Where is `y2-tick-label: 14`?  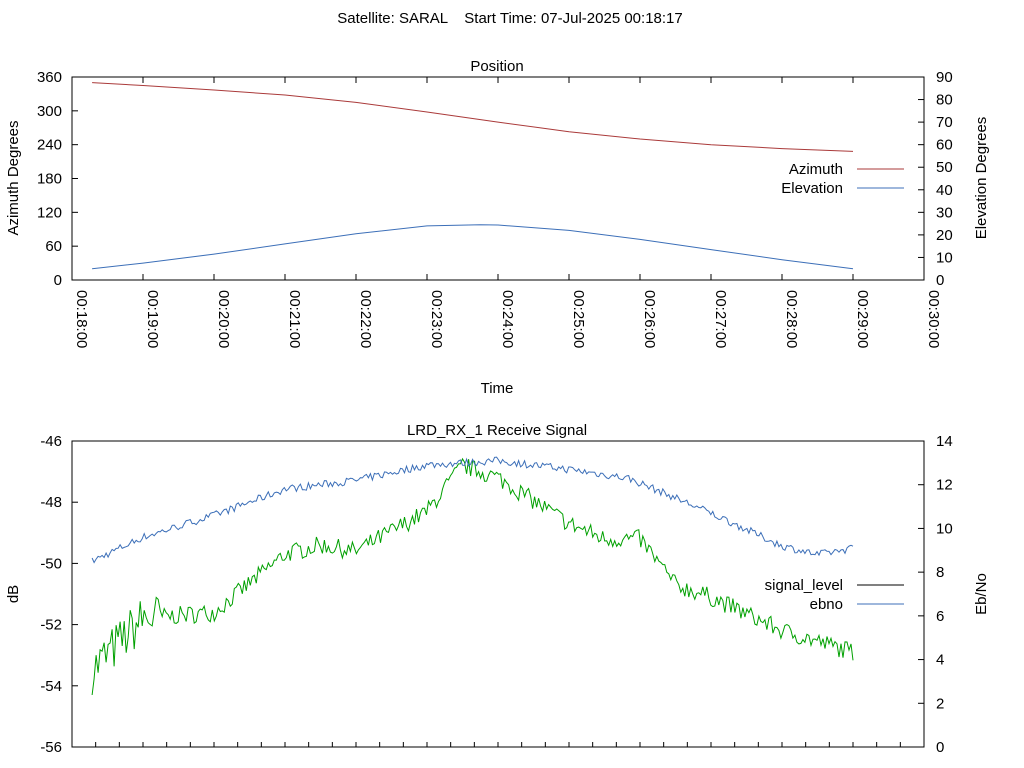
y2-tick-label: 14 is located at coordinates (944, 441).